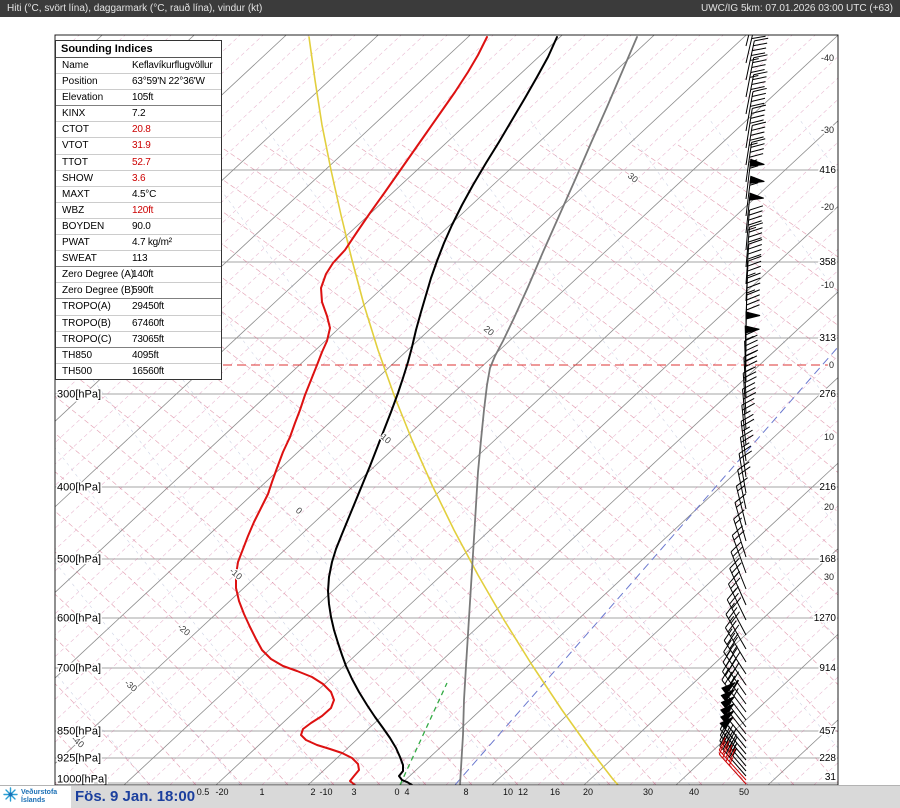 The image size is (900, 808). What do you see at coordinates (148, 339) in the screenshot?
I see `indices-row-value: 73065ft` at bounding box center [148, 339].